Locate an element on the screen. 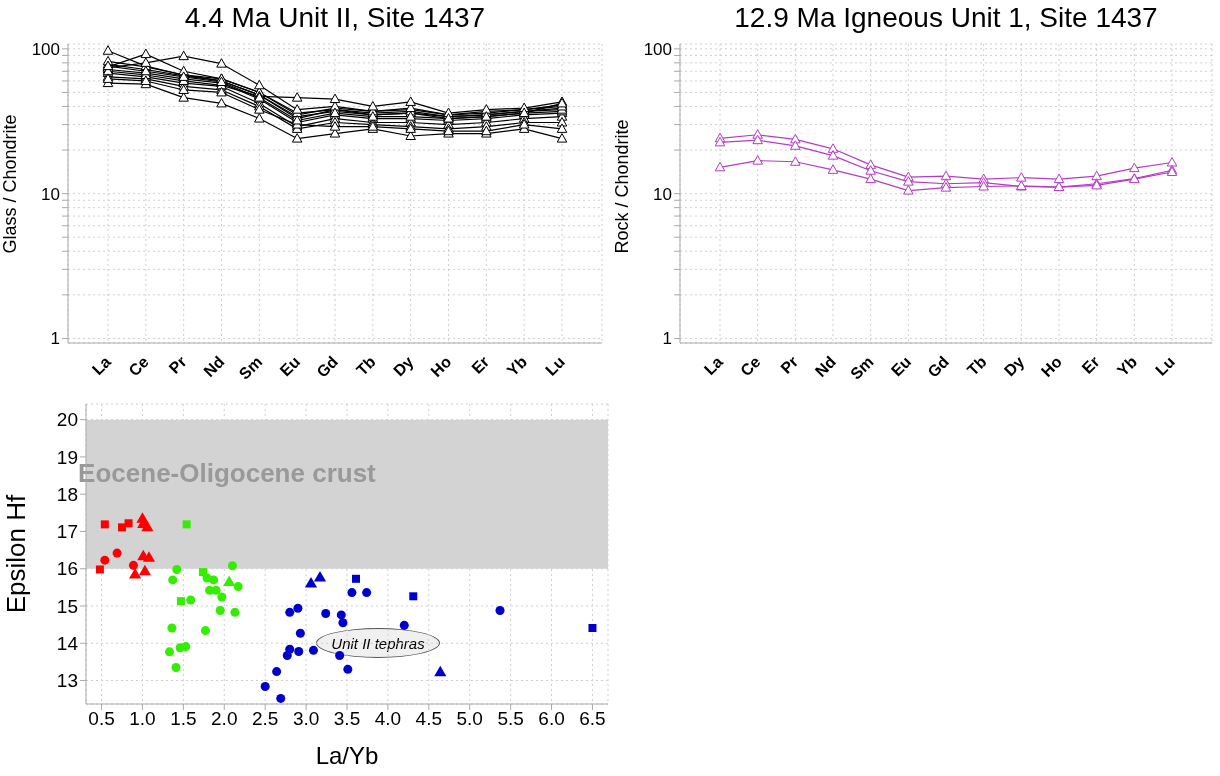 Image resolution: width=1220 pixels, height=776 pixels. x-tick-label: 0.5 is located at coordinates (101, 719).